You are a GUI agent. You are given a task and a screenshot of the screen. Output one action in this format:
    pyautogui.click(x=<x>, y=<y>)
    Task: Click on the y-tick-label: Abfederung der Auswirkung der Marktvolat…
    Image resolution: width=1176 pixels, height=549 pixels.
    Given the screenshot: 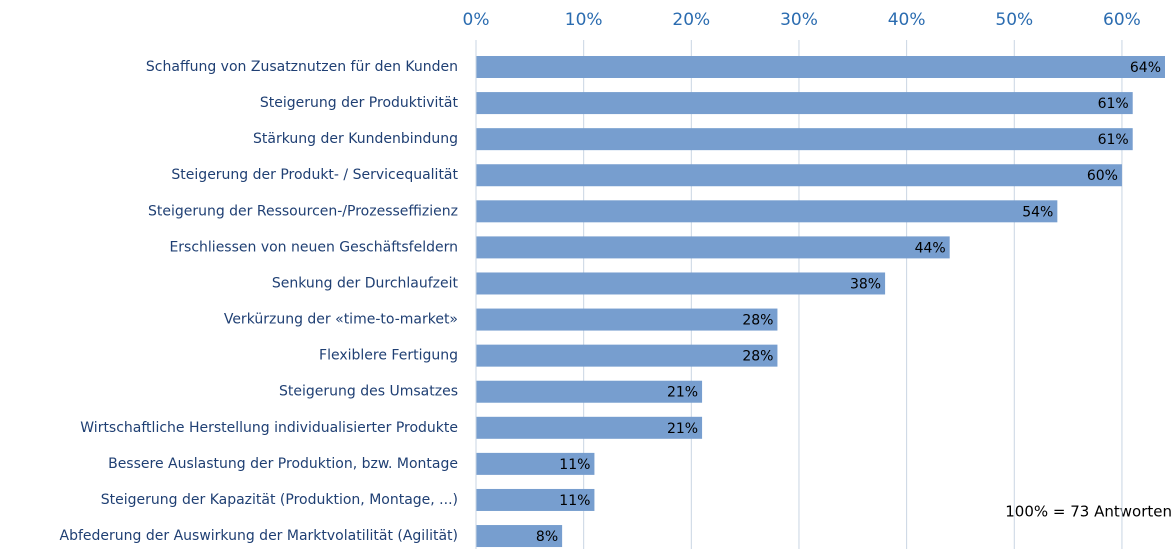 What is the action you would take?
    pyautogui.click(x=259, y=536)
    